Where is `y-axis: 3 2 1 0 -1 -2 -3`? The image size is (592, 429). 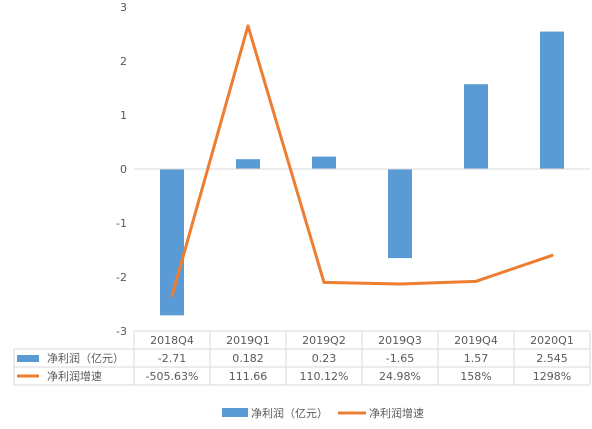 y-axis: 3 2 1 0 -1 -2 -3 is located at coordinates (121, 169).